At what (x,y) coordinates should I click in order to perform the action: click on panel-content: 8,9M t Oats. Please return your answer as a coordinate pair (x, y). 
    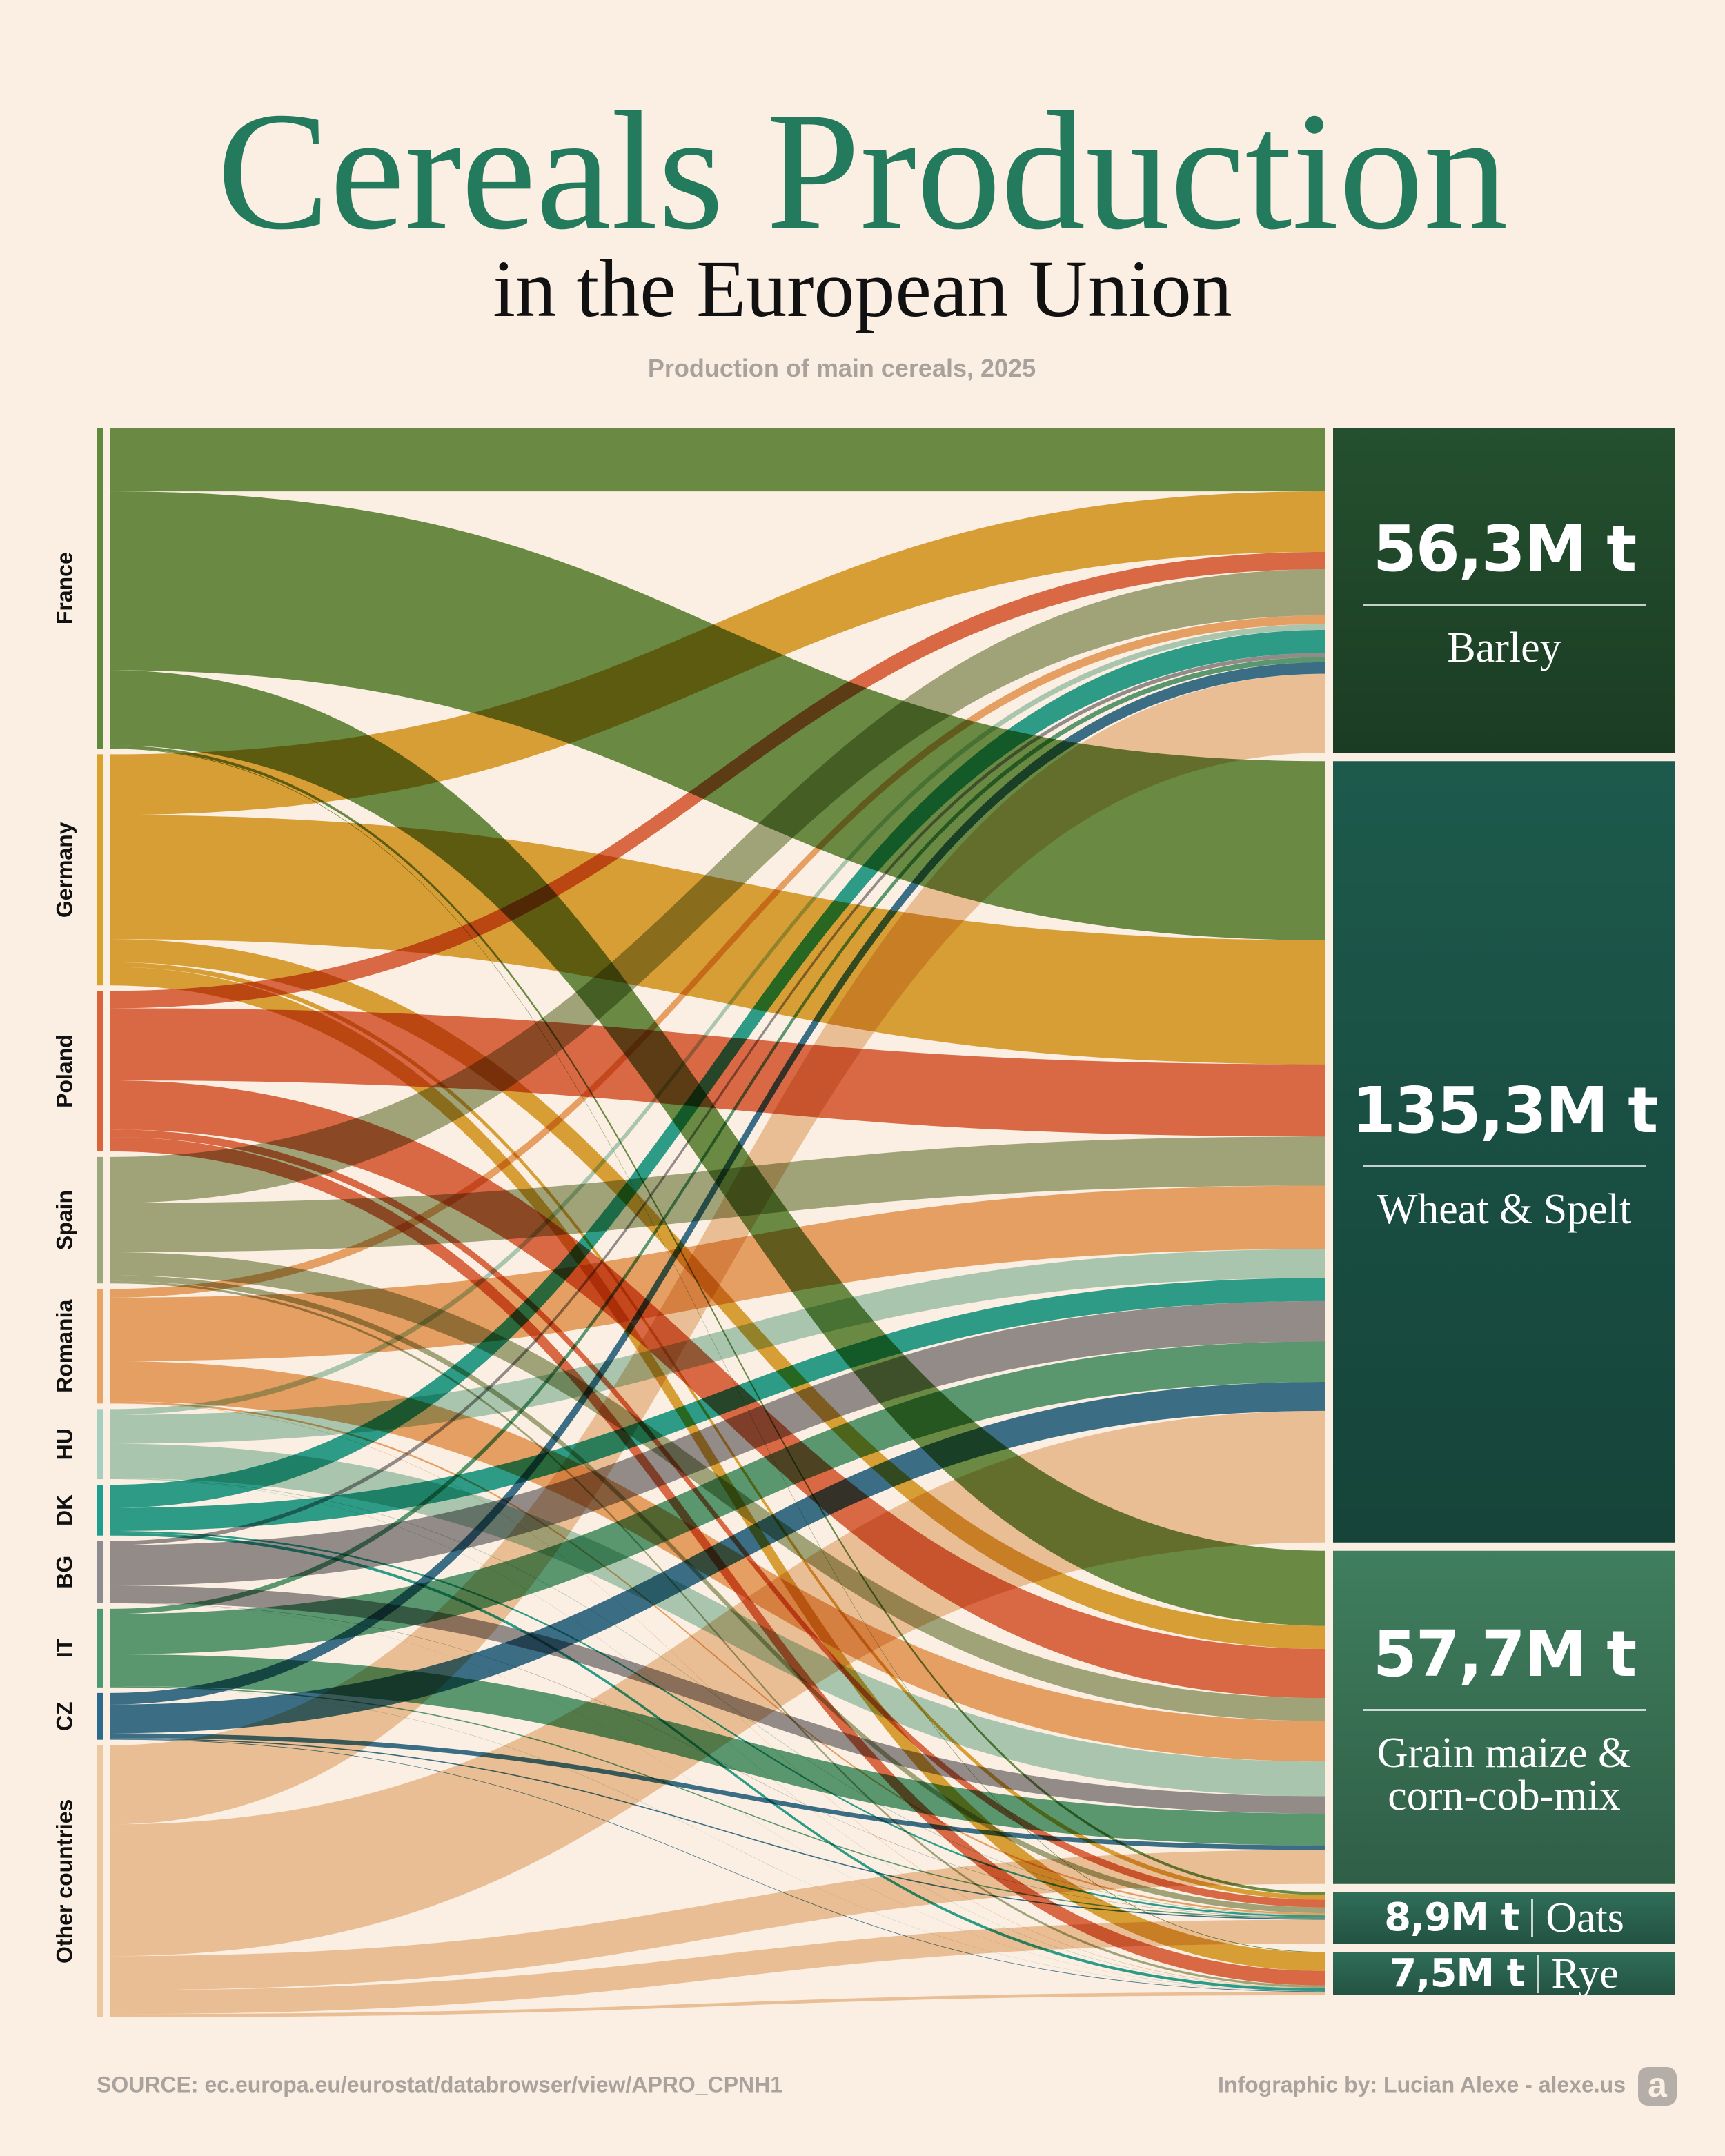
    Looking at the image, I should click on (1504, 1918).